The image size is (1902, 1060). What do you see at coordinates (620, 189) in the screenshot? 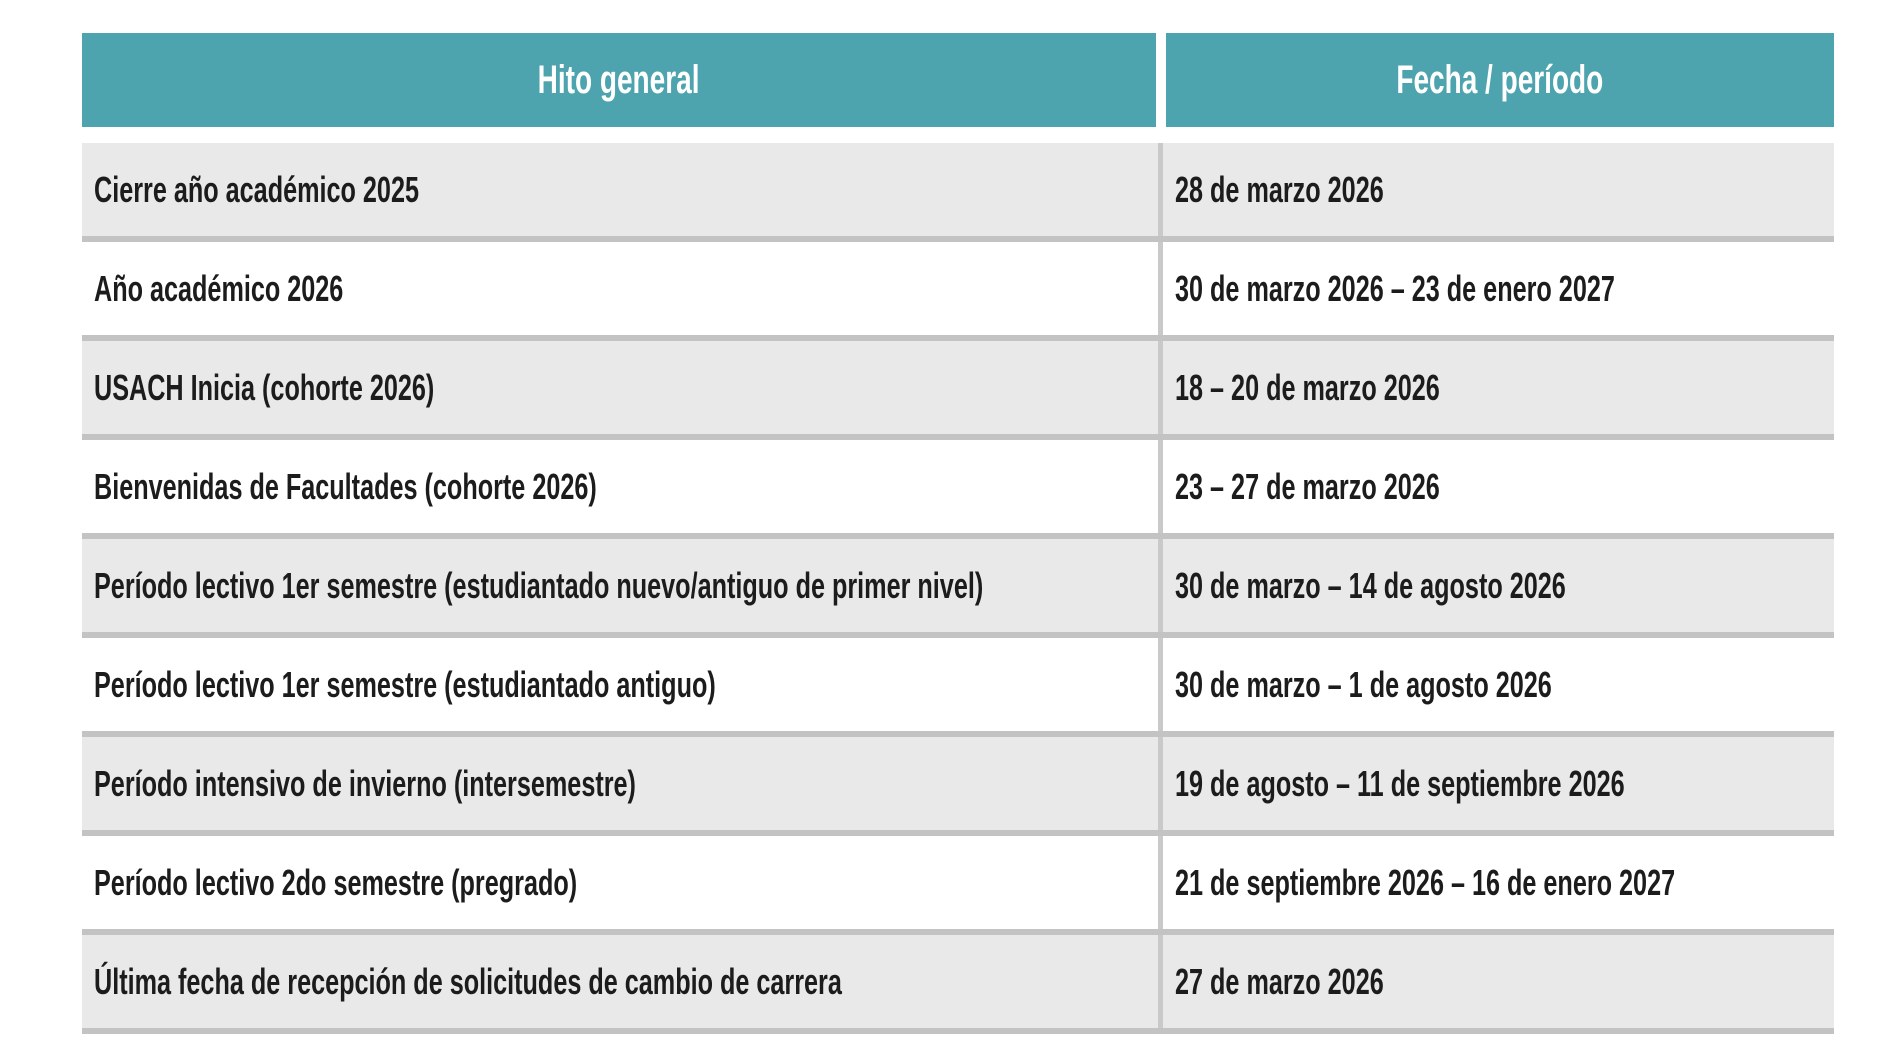
I see `cell-hito: Cierre año académico 2025` at bounding box center [620, 189].